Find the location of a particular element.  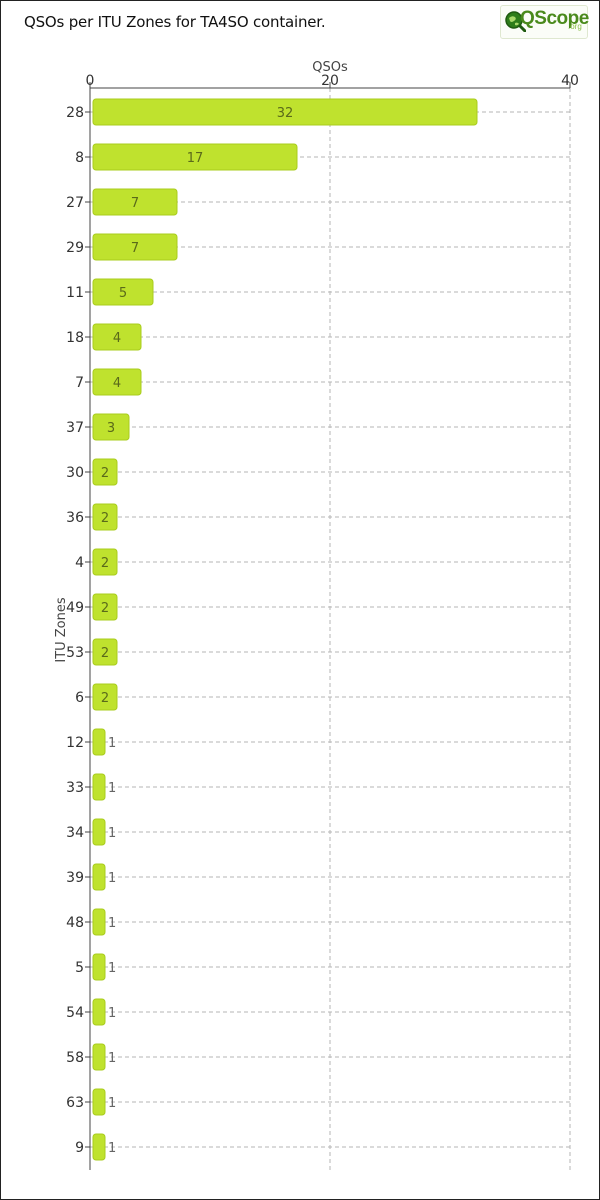

x-tick-label: 20 is located at coordinates (330, 81).